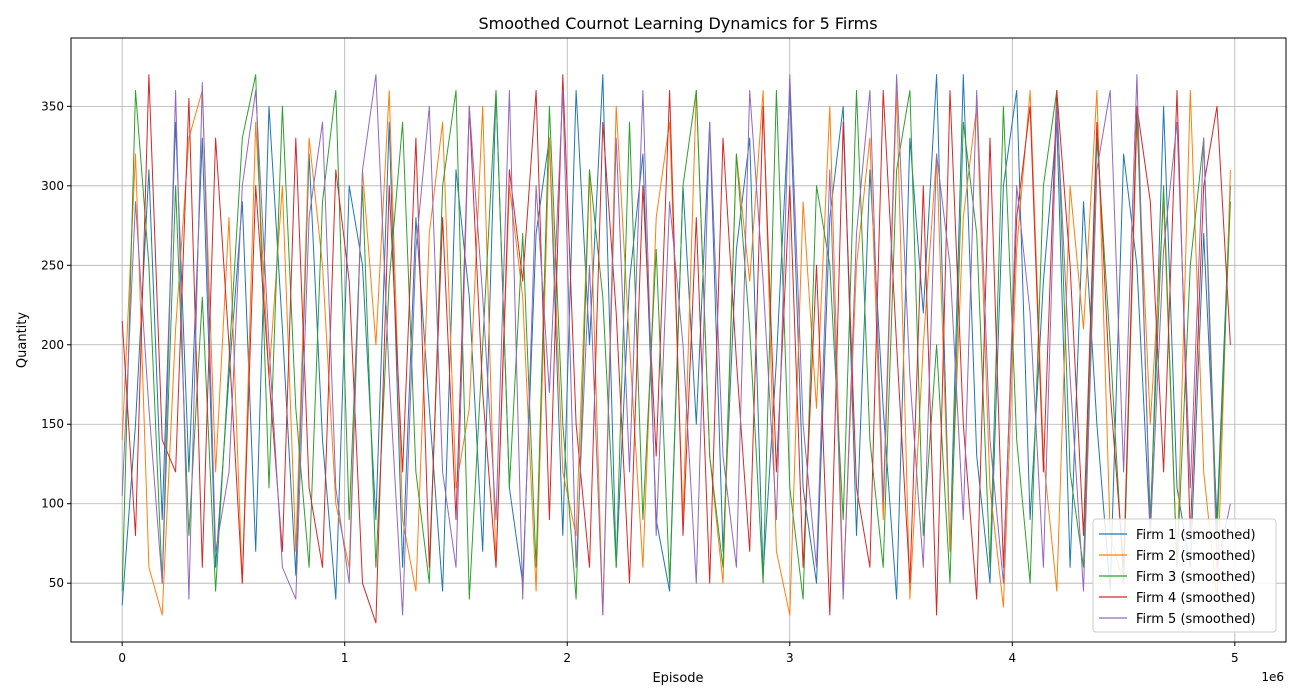 Image resolution: width=1300 pixels, height=700 pixels. Describe the element at coordinates (1012, 658) in the screenshot. I see `x-tick-label: 4` at that location.